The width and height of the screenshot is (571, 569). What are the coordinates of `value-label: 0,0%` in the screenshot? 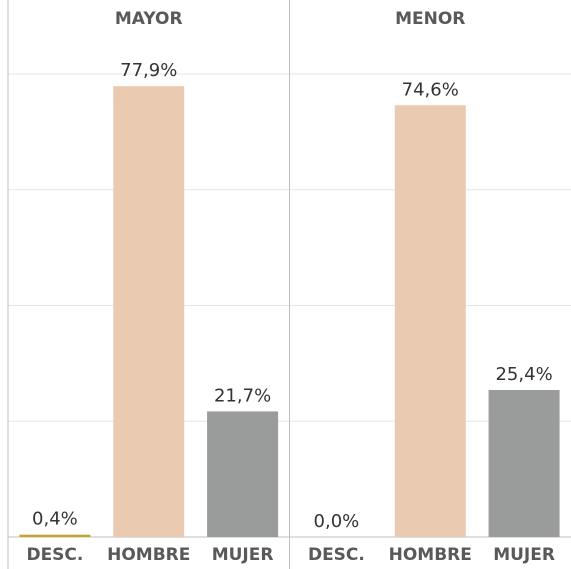 It's located at (337, 521).